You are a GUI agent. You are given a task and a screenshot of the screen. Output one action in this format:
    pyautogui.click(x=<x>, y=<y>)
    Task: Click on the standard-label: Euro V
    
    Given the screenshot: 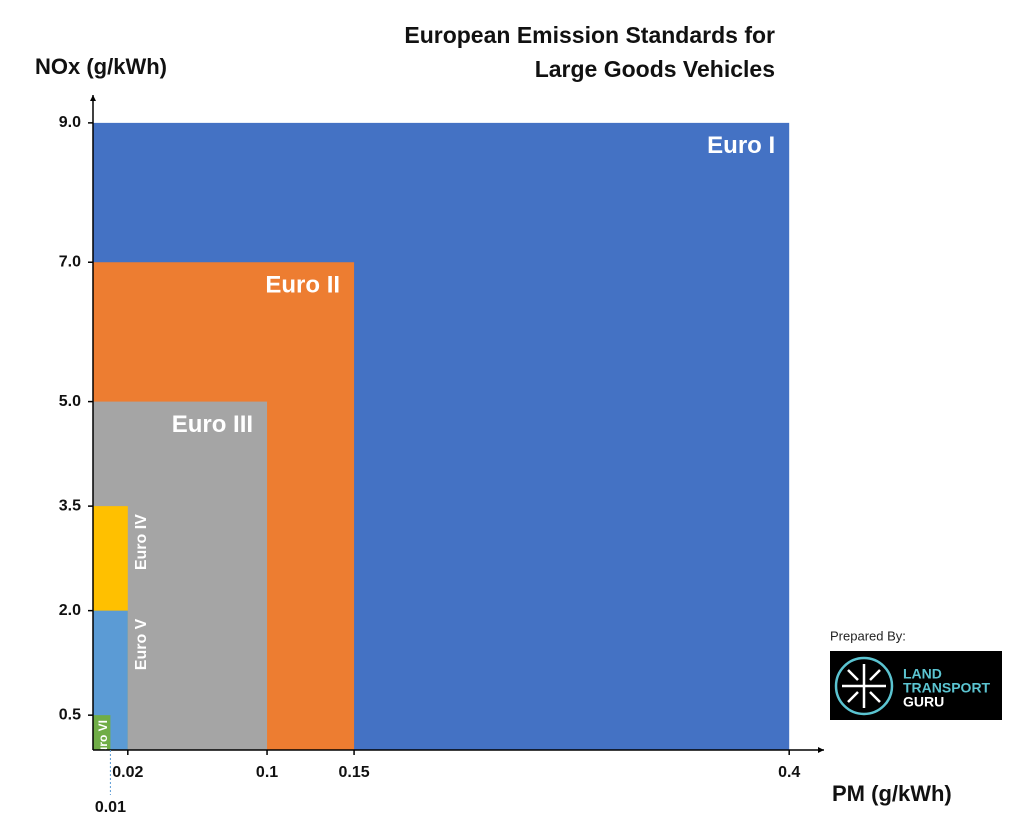 What is the action you would take?
    pyautogui.click(x=141, y=644)
    